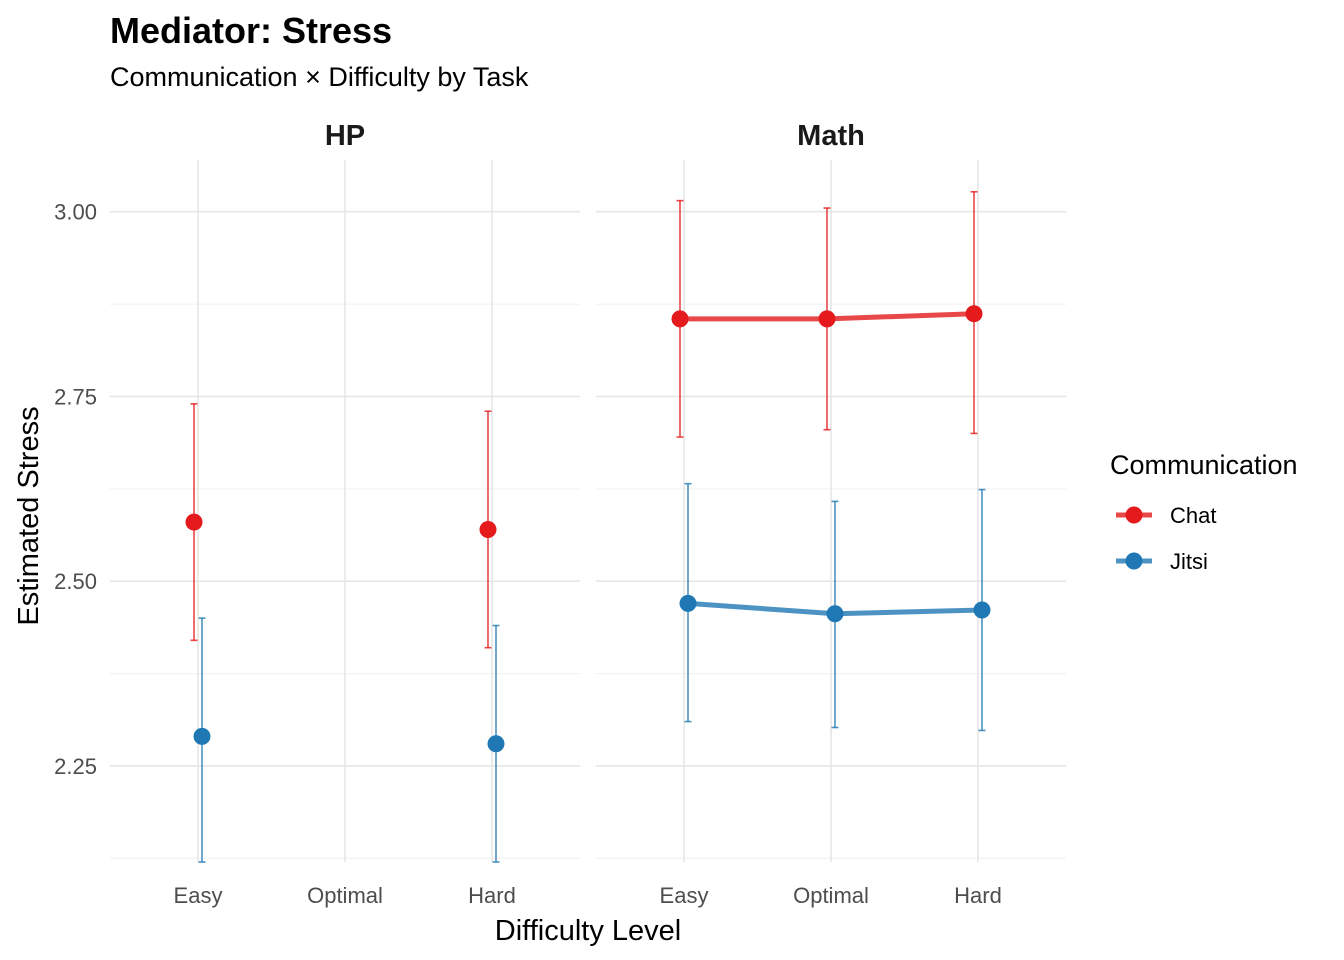 The image size is (1344, 960). What do you see at coordinates (75, 766) in the screenshot?
I see `y-tick-label: 2.25` at bounding box center [75, 766].